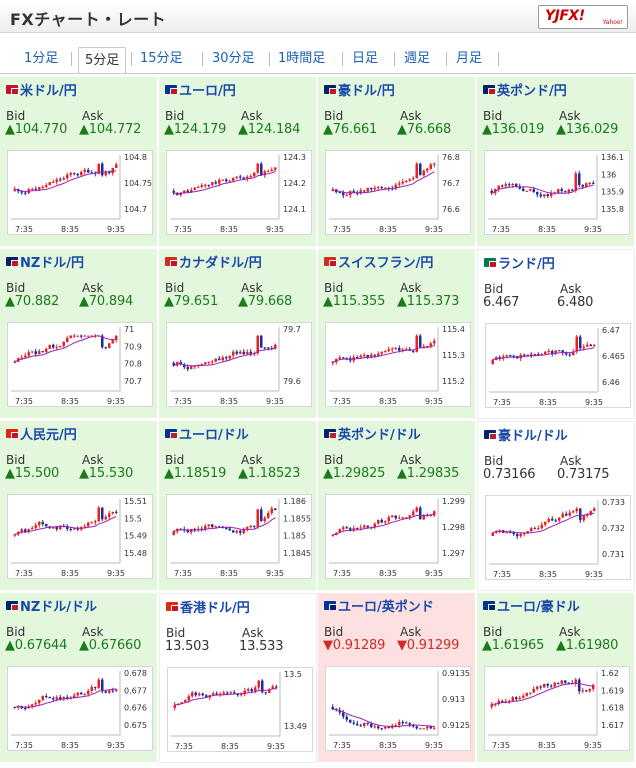 This screenshot has width=636, height=768. I want to click on tab-daily: 日足, so click(365, 58).